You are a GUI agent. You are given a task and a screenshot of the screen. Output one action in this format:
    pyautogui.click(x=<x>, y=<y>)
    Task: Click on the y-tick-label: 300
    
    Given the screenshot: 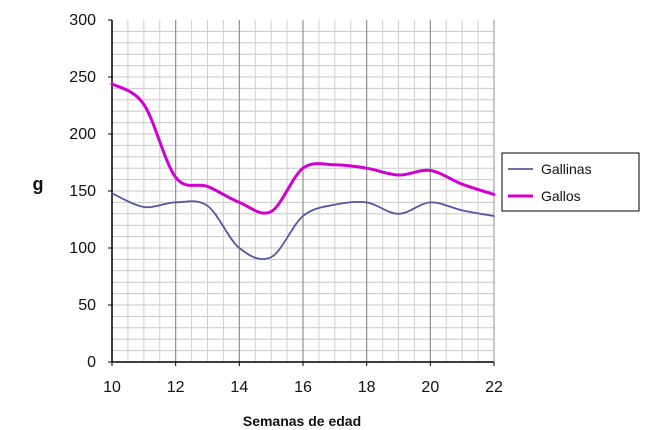 What is the action you would take?
    pyautogui.click(x=82, y=20)
    